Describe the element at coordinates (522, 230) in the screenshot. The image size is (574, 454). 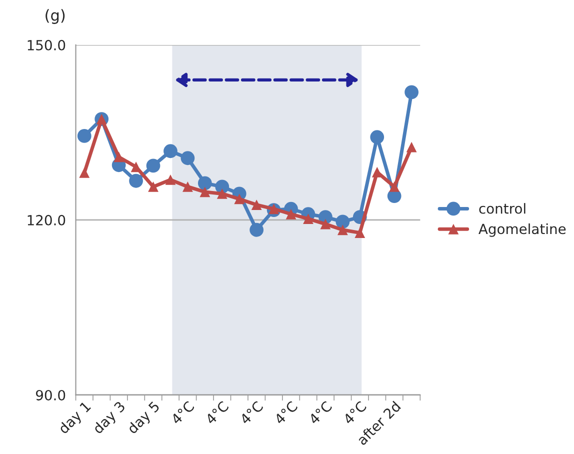
I see `legend-label: Agomelatine` at that location.